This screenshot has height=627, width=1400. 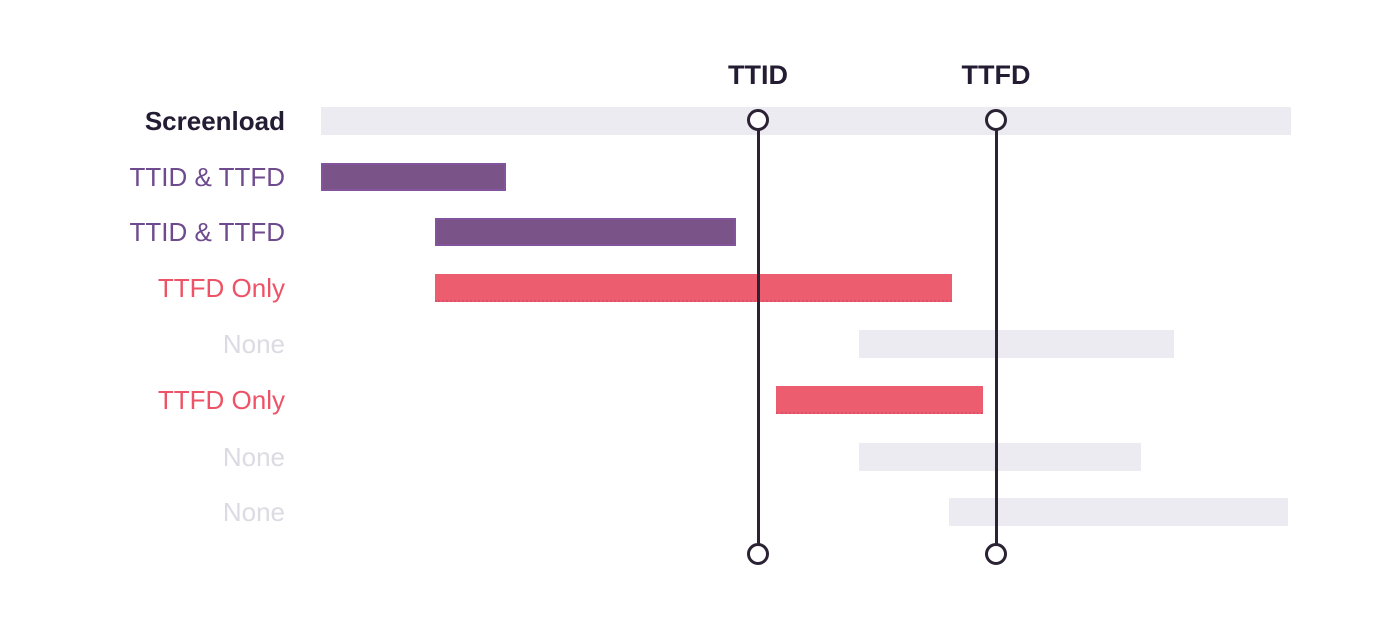 What do you see at coordinates (996, 75) in the screenshot?
I see `marker-label: TTFD` at bounding box center [996, 75].